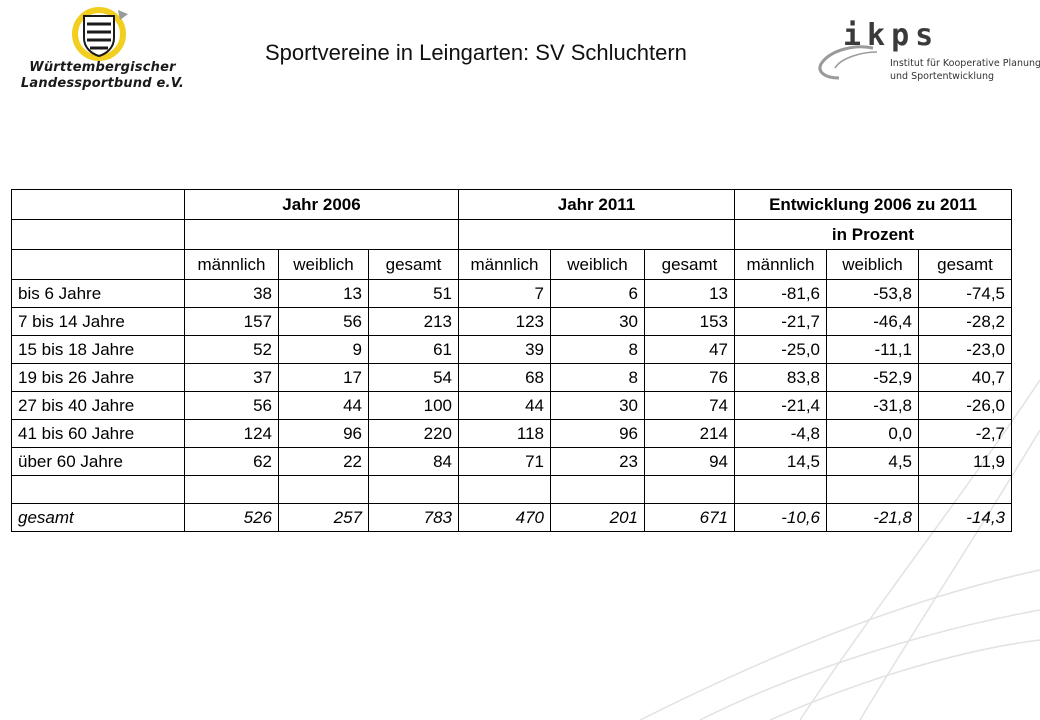 The image size is (1040, 720). What do you see at coordinates (872, 461) in the screenshot?
I see `table-cell: 4,5` at bounding box center [872, 461].